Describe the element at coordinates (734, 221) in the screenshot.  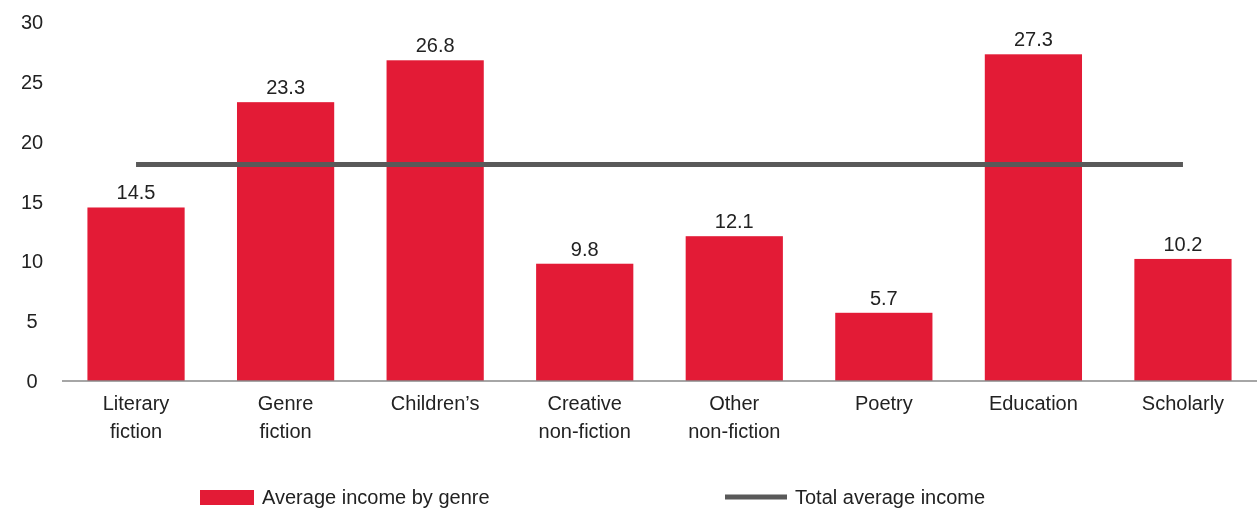
I see `data-label: 12.1` at that location.